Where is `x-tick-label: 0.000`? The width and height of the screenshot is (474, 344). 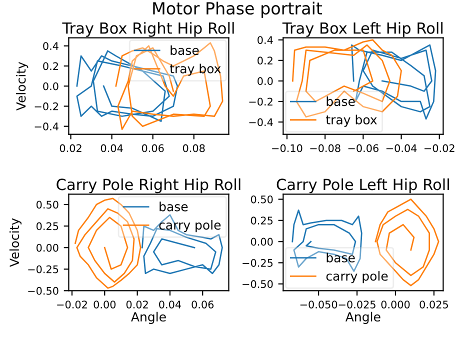 x-tick-label: 0.000 is located at coordinates (395, 304).